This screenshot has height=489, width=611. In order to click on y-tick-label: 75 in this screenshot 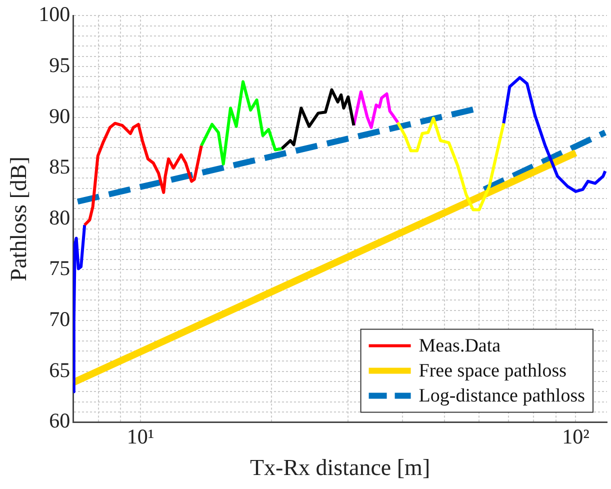, I will do `click(59, 268)`.